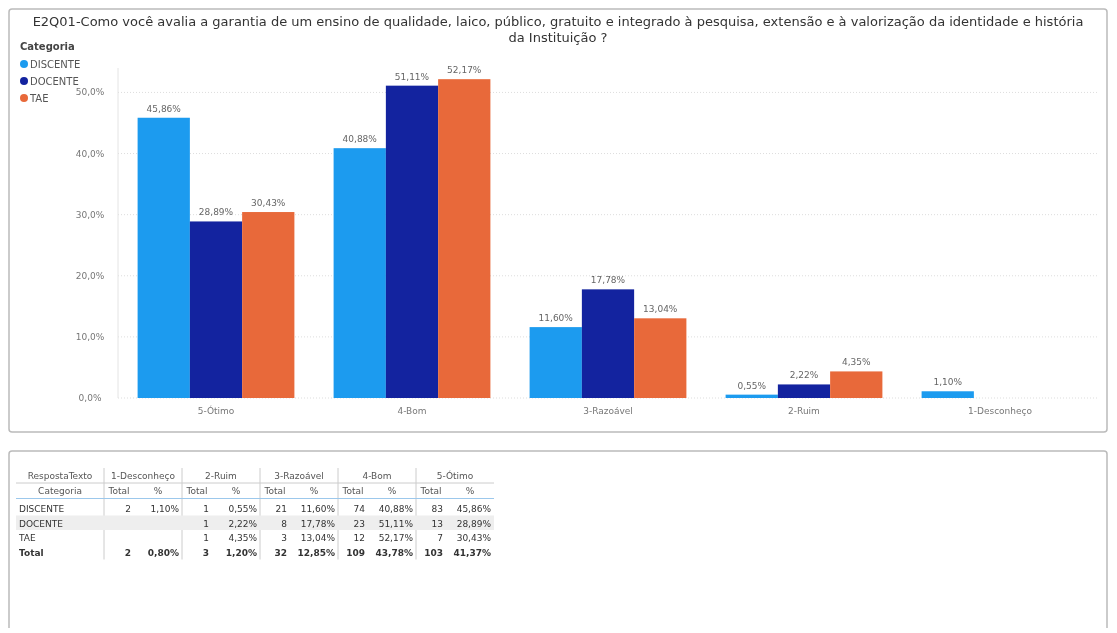 The height and width of the screenshot is (633, 1117). Describe the element at coordinates (268, 203) in the screenshot. I see `data-label: 30,43%` at that location.